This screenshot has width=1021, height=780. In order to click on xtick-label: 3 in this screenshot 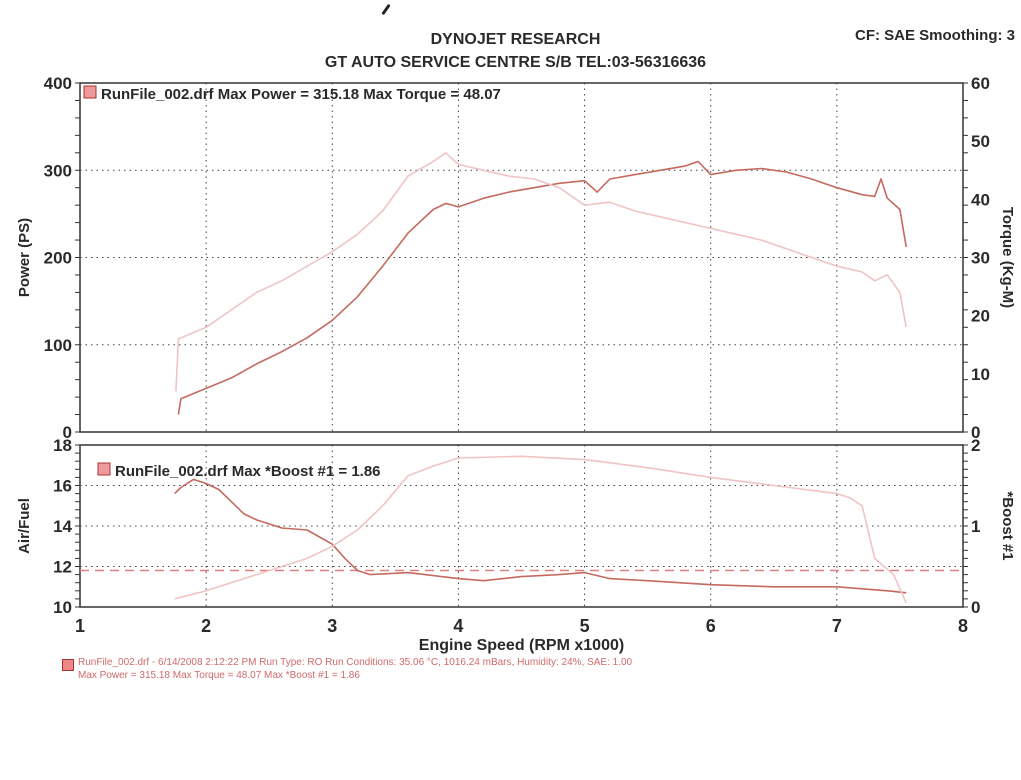, I will do `click(332, 626)`.